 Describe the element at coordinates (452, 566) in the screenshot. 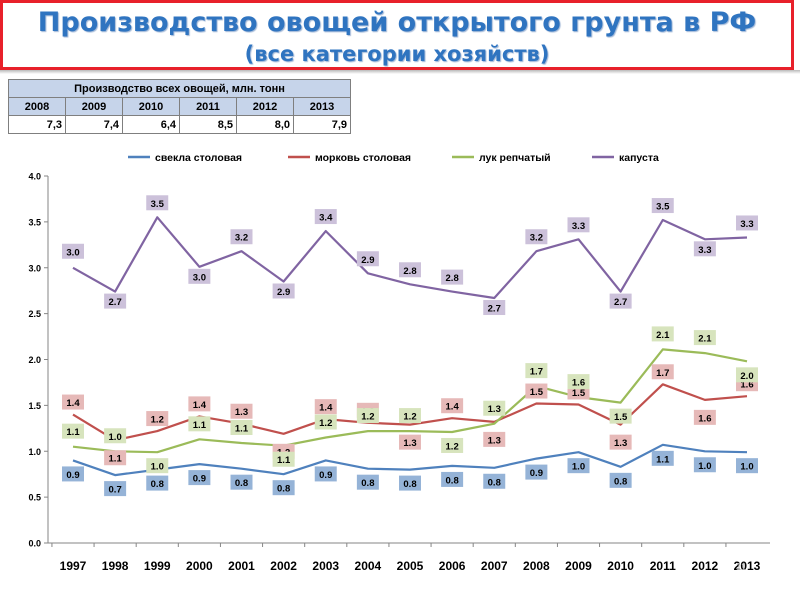

I see `x-tick-label: 2006` at that location.